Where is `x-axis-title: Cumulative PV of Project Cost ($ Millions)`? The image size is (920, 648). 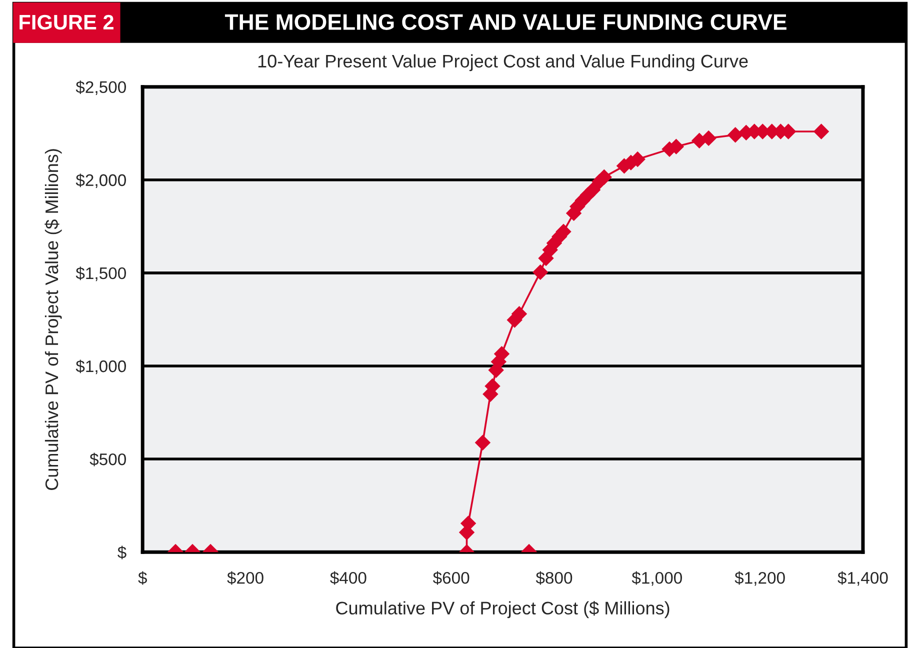 x-axis-title: Cumulative PV of Project Cost ($ Millions) is located at coordinates (503, 609).